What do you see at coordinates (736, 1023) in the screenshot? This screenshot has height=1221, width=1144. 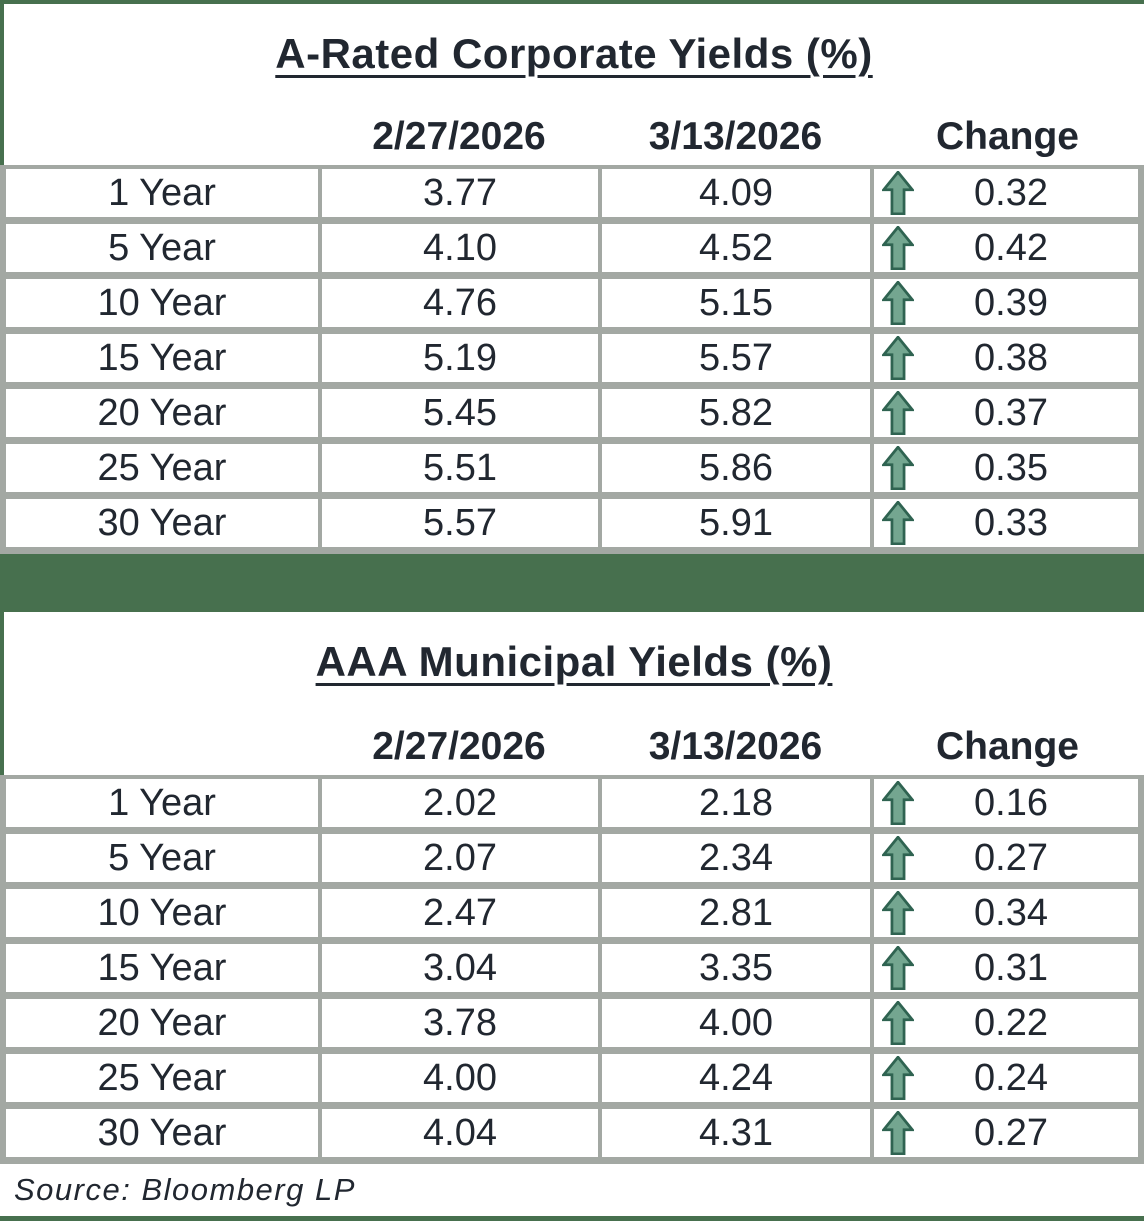 I see `curr-yield-value: 4.00` at bounding box center [736, 1023].